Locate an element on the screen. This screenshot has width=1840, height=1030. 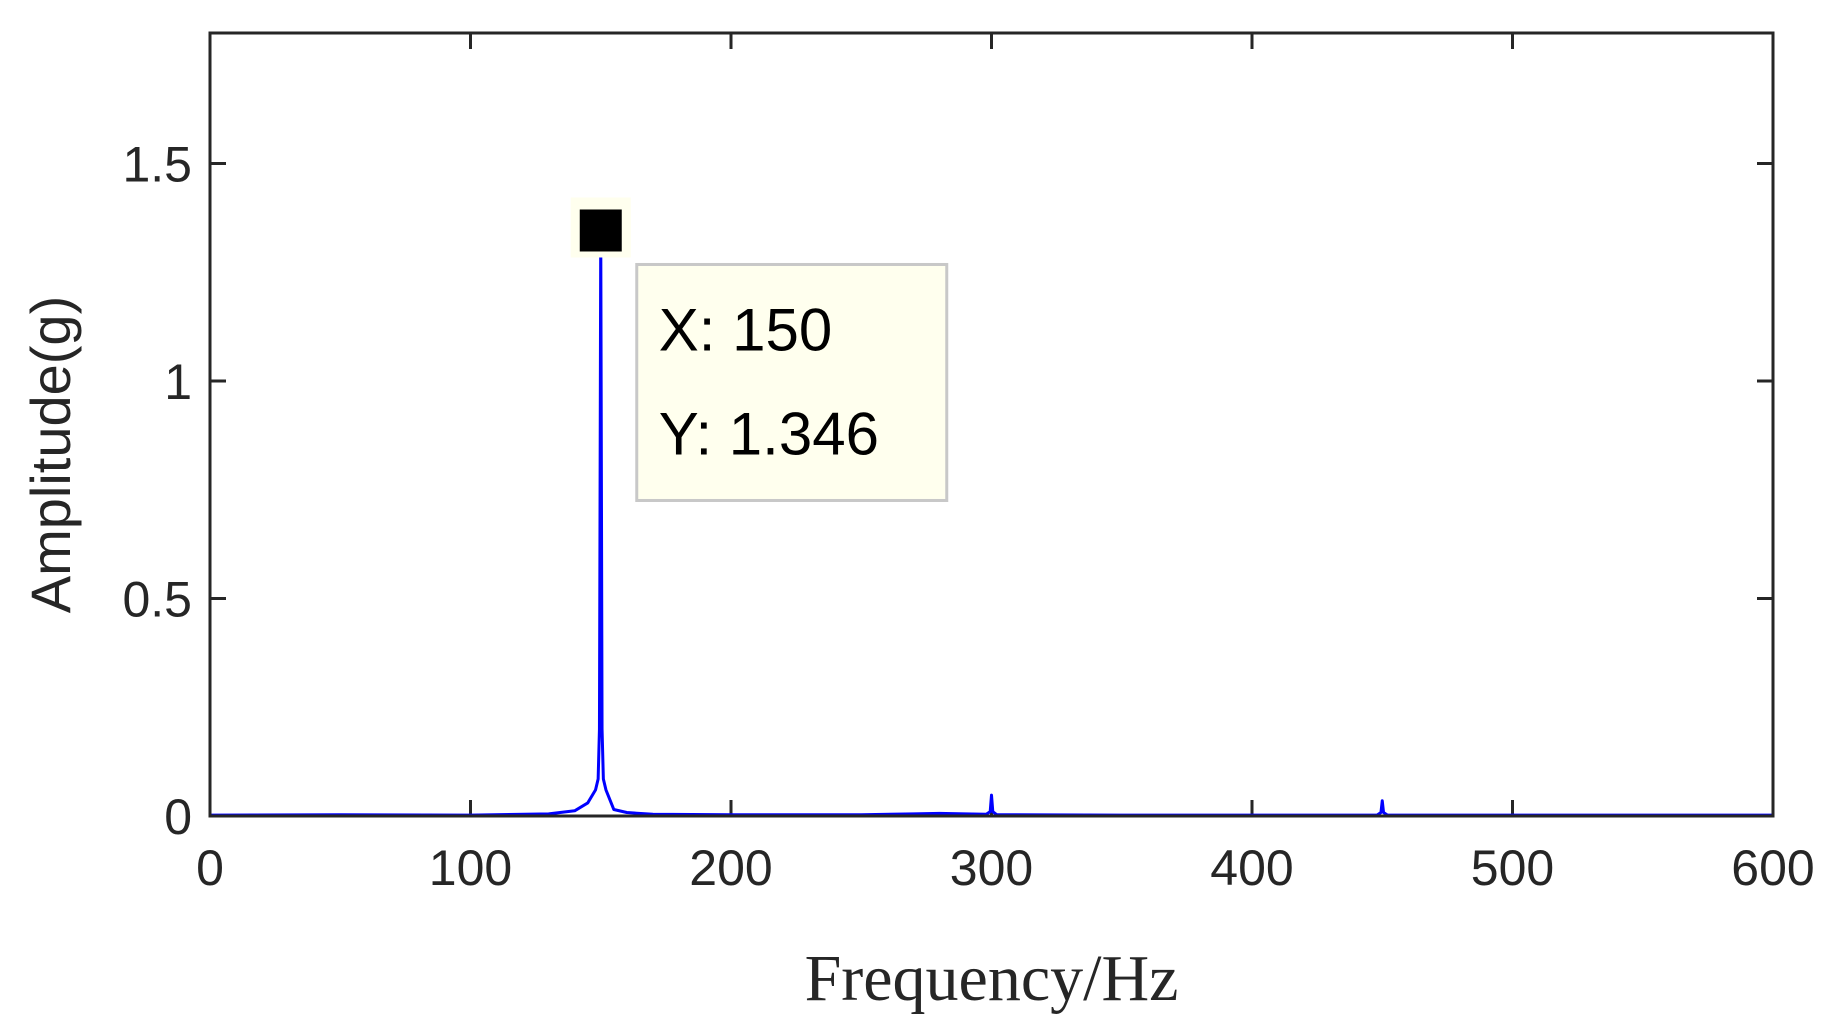
datatip-y-value: Y: 1.346 is located at coordinates (769, 433).